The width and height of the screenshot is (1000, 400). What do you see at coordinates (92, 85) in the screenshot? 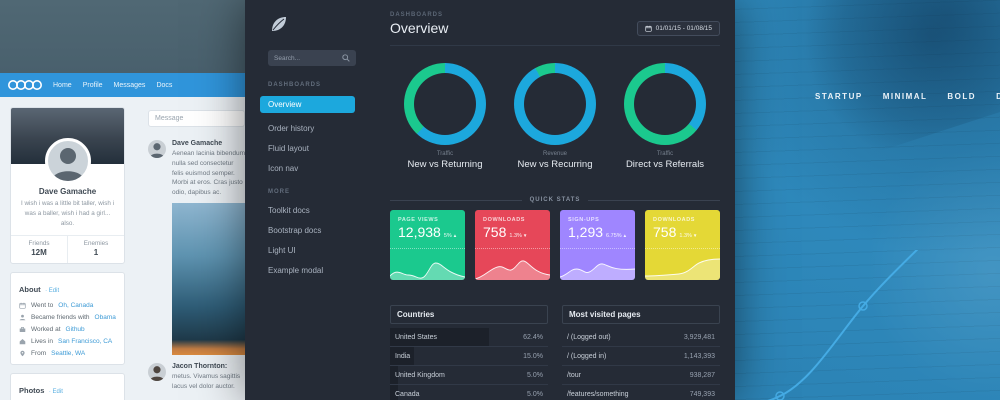
I see `nav-item-profile: Profile` at bounding box center [92, 85].